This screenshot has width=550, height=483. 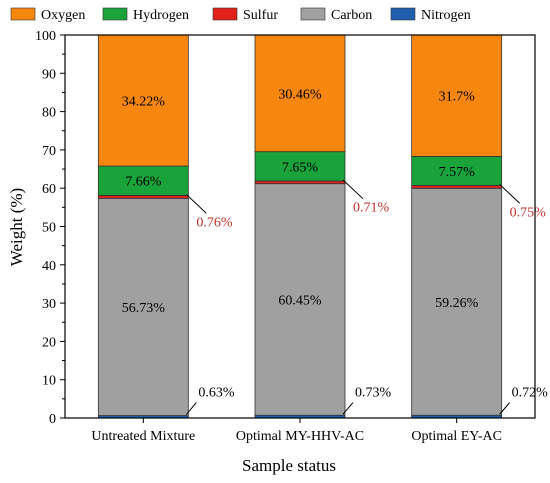 I want to click on data-label-nitrogen: 0.72%, so click(x=530, y=393).